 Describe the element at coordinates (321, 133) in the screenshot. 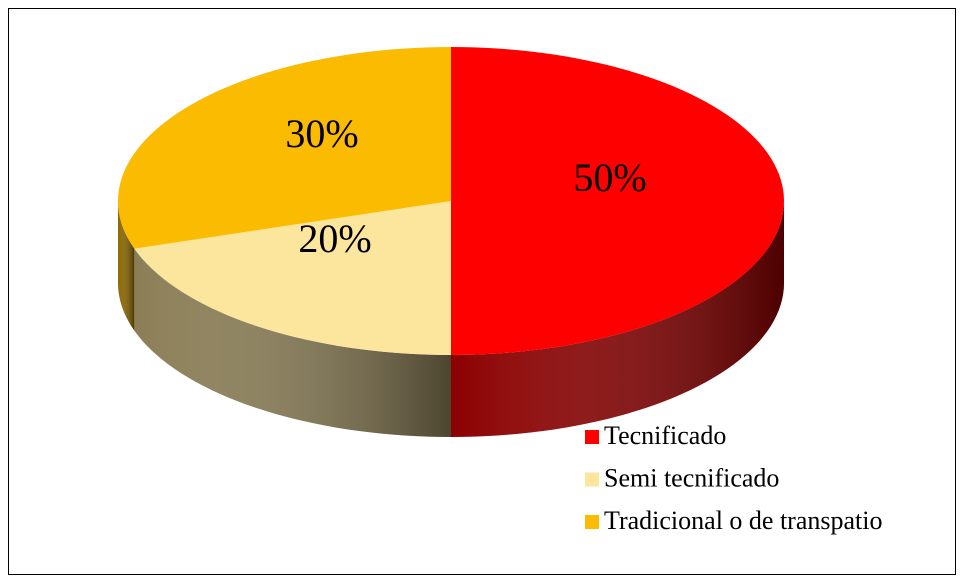

I see `data-label: 30%` at that location.